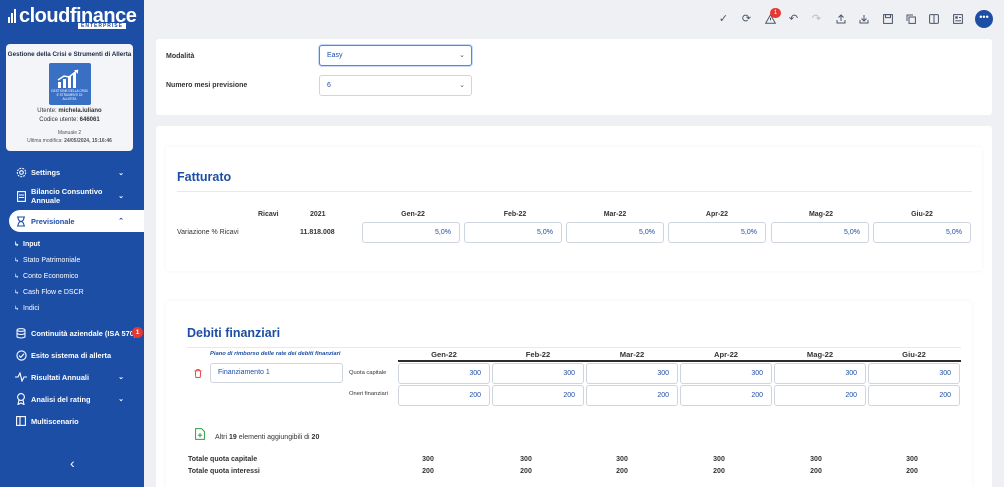 The image size is (1004, 487). What do you see at coordinates (268, 214) in the screenshot?
I see `ricavi-header: Ricavi` at bounding box center [268, 214].